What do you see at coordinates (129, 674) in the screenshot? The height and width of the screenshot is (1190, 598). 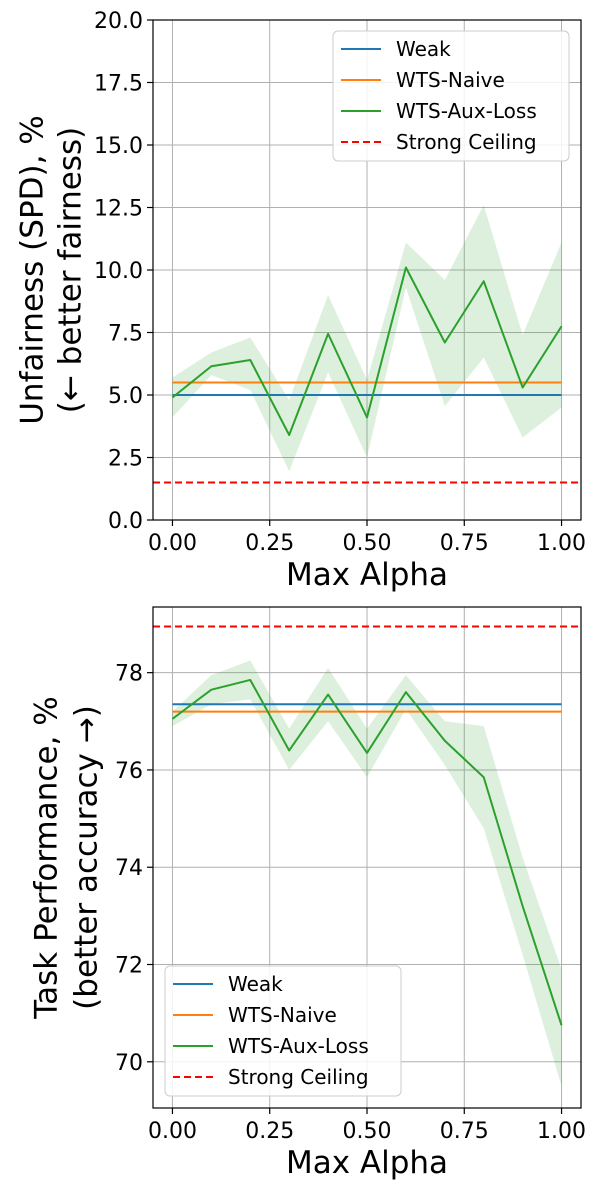 I see `y-tick-label: 78` at bounding box center [129, 674].